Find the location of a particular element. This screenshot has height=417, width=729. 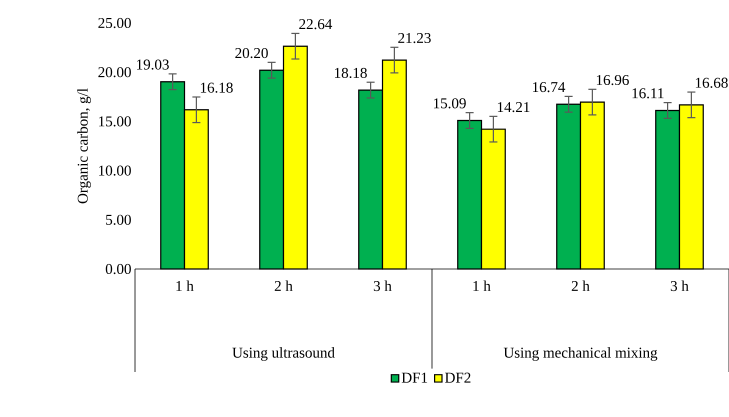

data-label: 18.18 is located at coordinates (350, 73).